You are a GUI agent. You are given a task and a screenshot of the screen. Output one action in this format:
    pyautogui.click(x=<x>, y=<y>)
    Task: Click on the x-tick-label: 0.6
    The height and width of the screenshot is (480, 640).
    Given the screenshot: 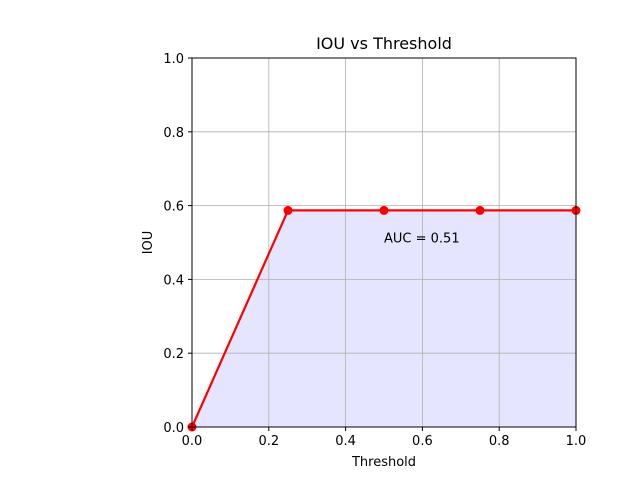 What is the action you would take?
    pyautogui.click(x=422, y=441)
    